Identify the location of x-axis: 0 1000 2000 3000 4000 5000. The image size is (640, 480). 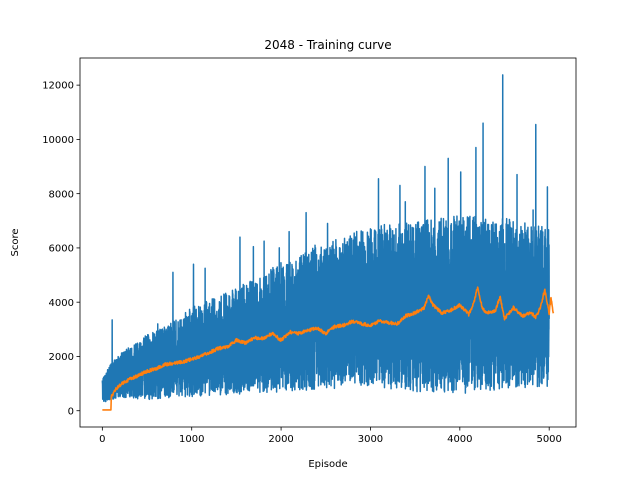
(330, 436).